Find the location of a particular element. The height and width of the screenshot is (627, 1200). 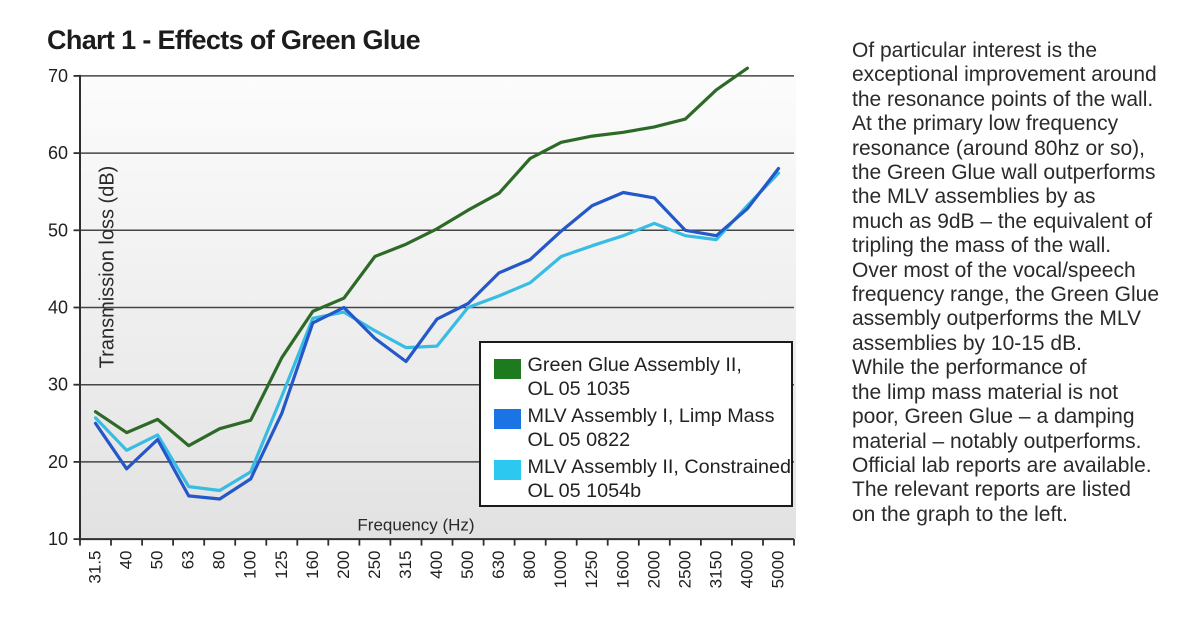

svg-text: 1250 is located at coordinates (591, 570).